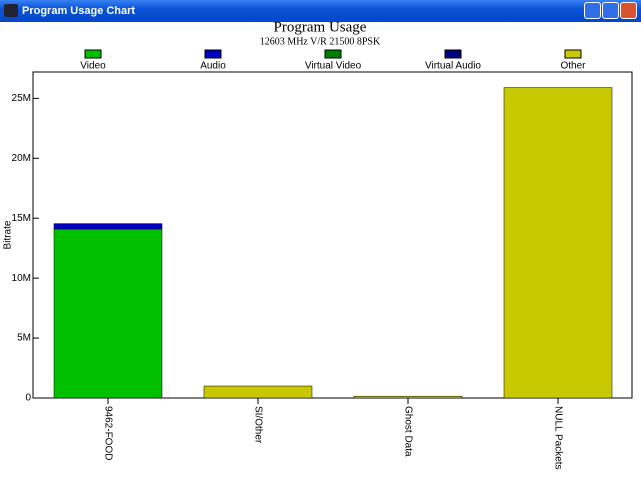 Image resolution: width=641 pixels, height=480 pixels. What do you see at coordinates (628, 10) in the screenshot?
I see `close-button` at bounding box center [628, 10].